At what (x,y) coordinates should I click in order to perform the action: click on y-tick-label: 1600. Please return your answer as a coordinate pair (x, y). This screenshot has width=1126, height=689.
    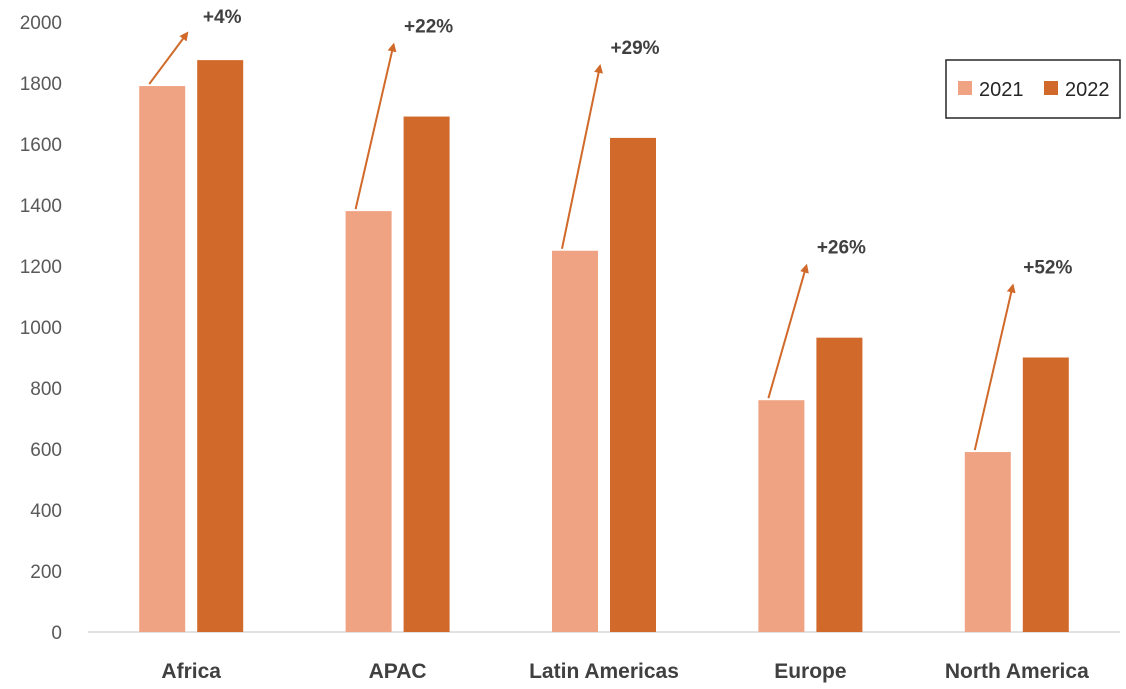
    Looking at the image, I should click on (41, 145).